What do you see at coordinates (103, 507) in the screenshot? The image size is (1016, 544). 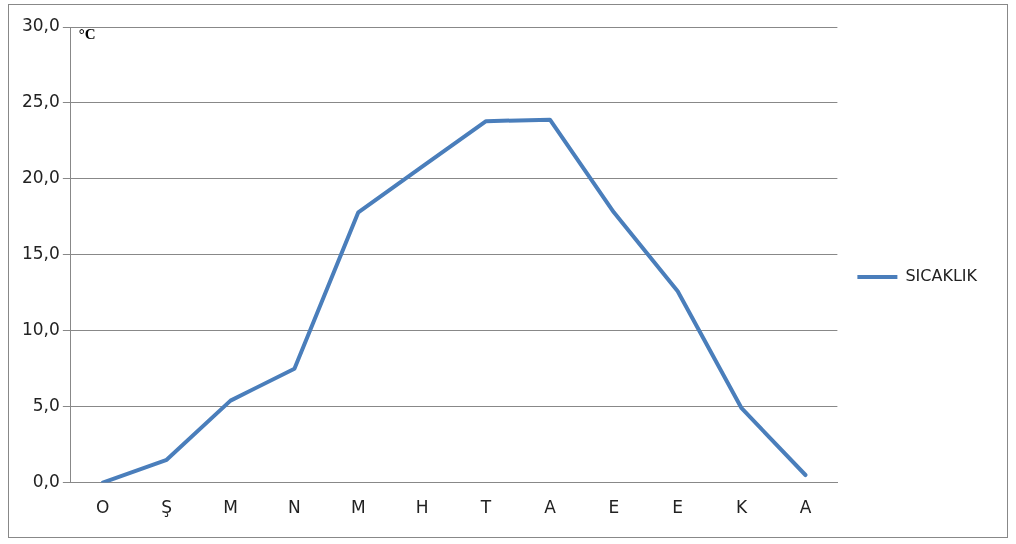 I see `x-tick-label: O` at bounding box center [103, 507].